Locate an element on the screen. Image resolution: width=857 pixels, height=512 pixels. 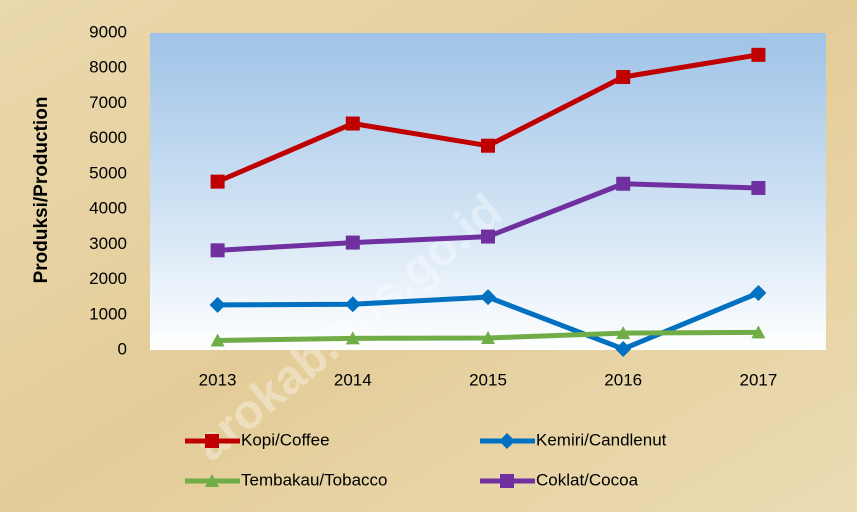
y-tick-label: 6000 is located at coordinates (108, 137).